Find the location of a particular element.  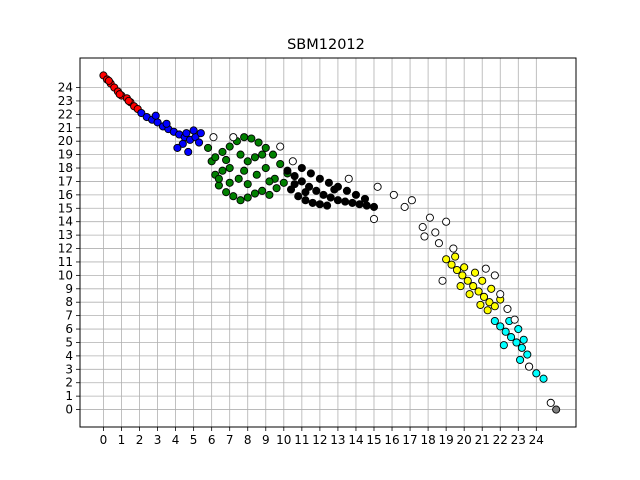

x-tick-label: 0 is located at coordinates (104, 440).